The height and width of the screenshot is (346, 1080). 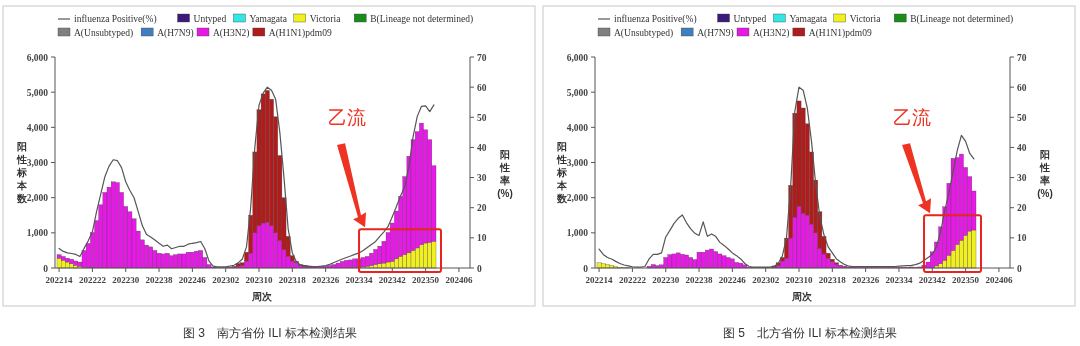 What do you see at coordinates (270, 333) in the screenshot?
I see `text: 图 3 南方省份 ILI 标本检测结果` at bounding box center [270, 333].